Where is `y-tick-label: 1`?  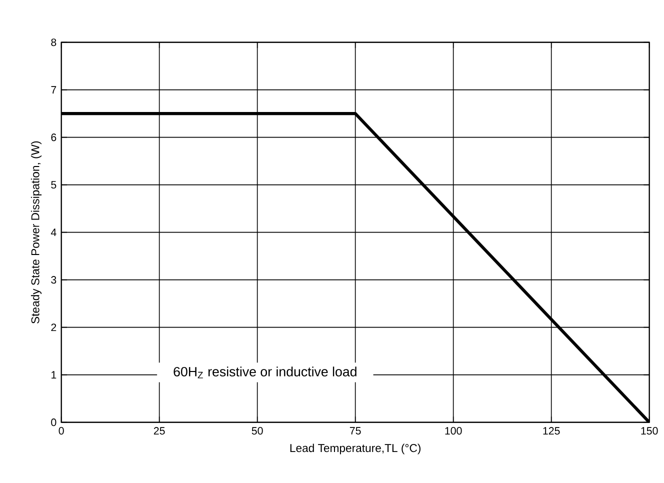 y-tick-label: 1 is located at coordinates (54, 375).